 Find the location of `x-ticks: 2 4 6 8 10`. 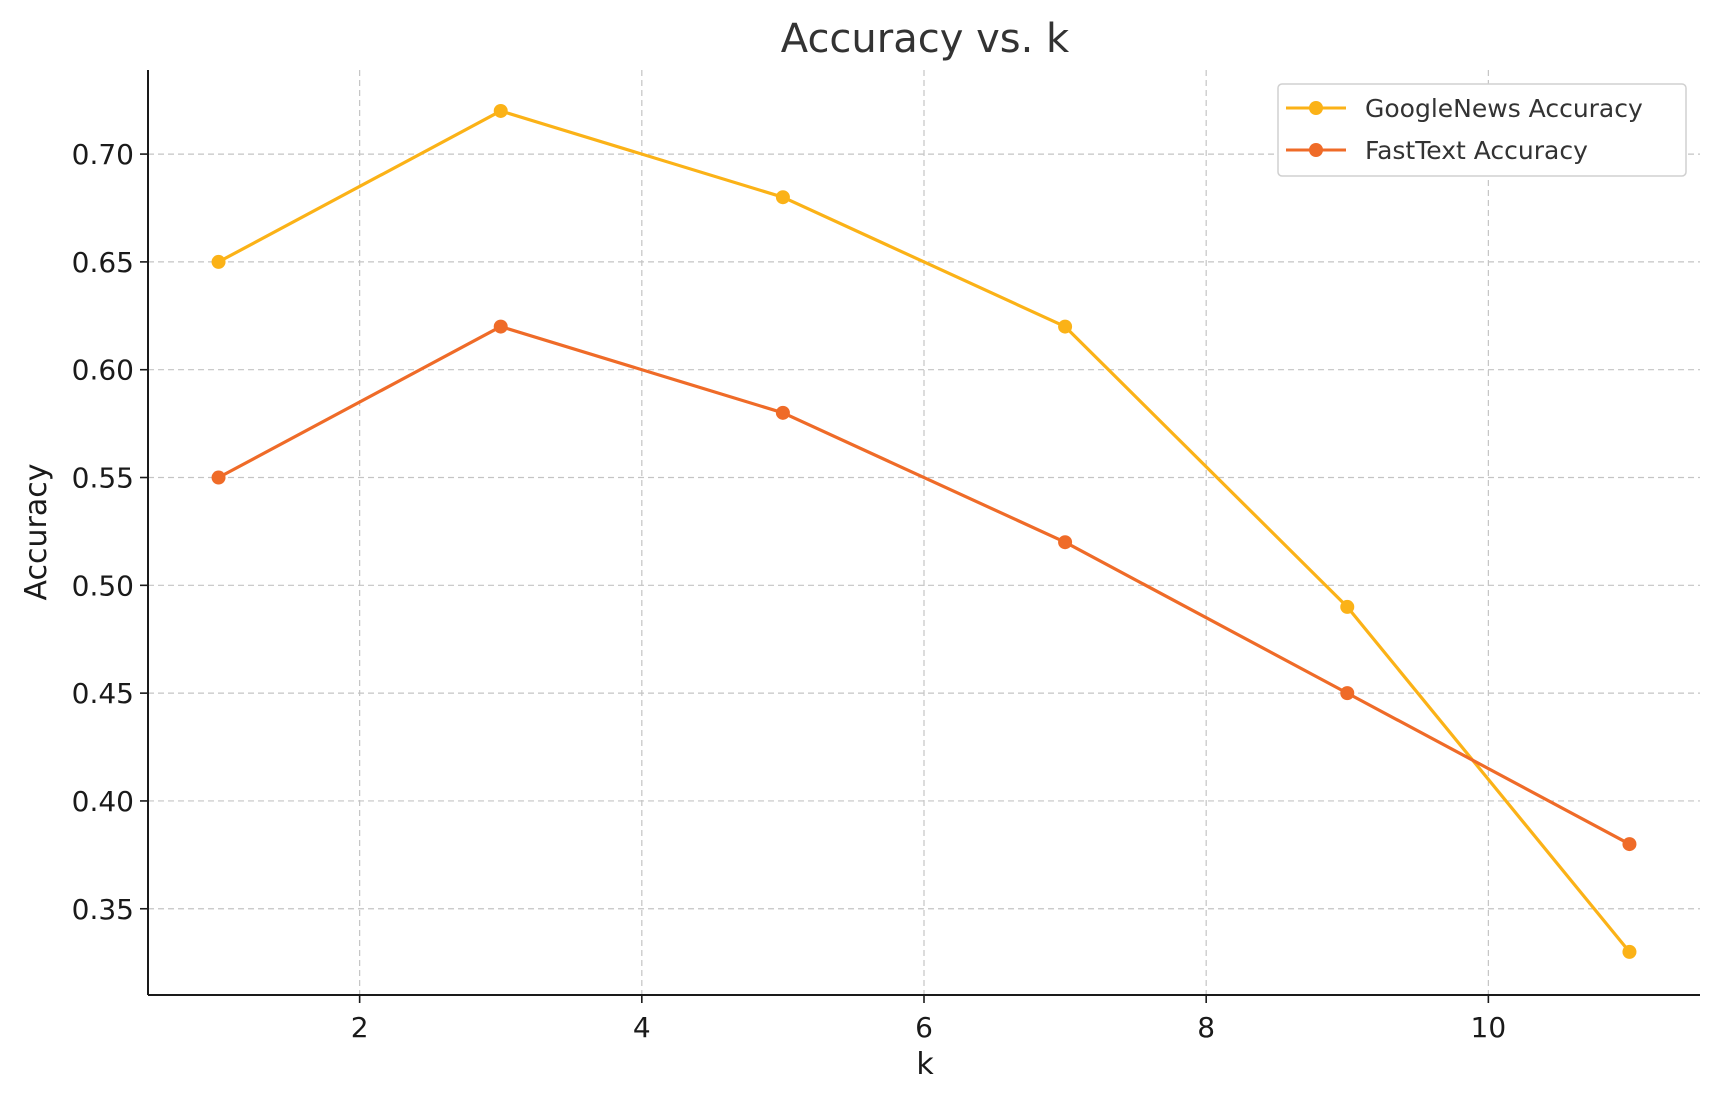

x-ticks: 2 4 6 8 10 is located at coordinates (928, 1019).